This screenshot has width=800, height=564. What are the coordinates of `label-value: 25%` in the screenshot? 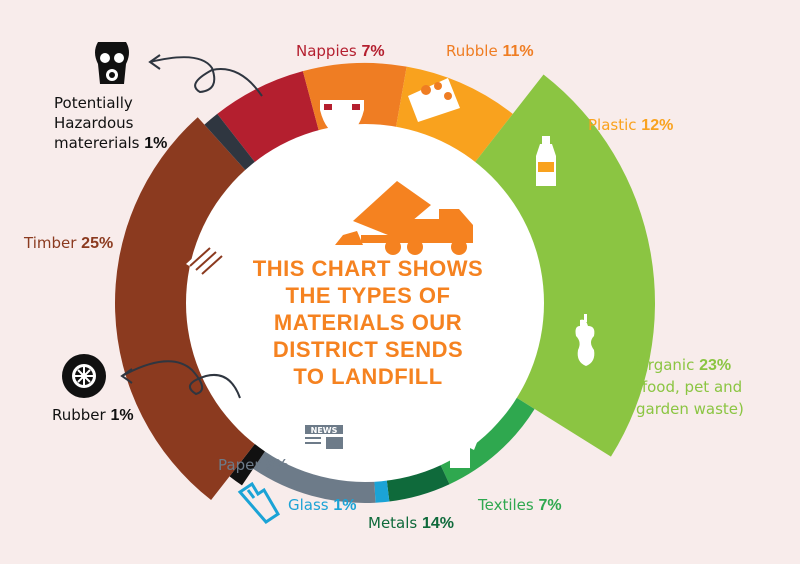 It's located at (97, 243).